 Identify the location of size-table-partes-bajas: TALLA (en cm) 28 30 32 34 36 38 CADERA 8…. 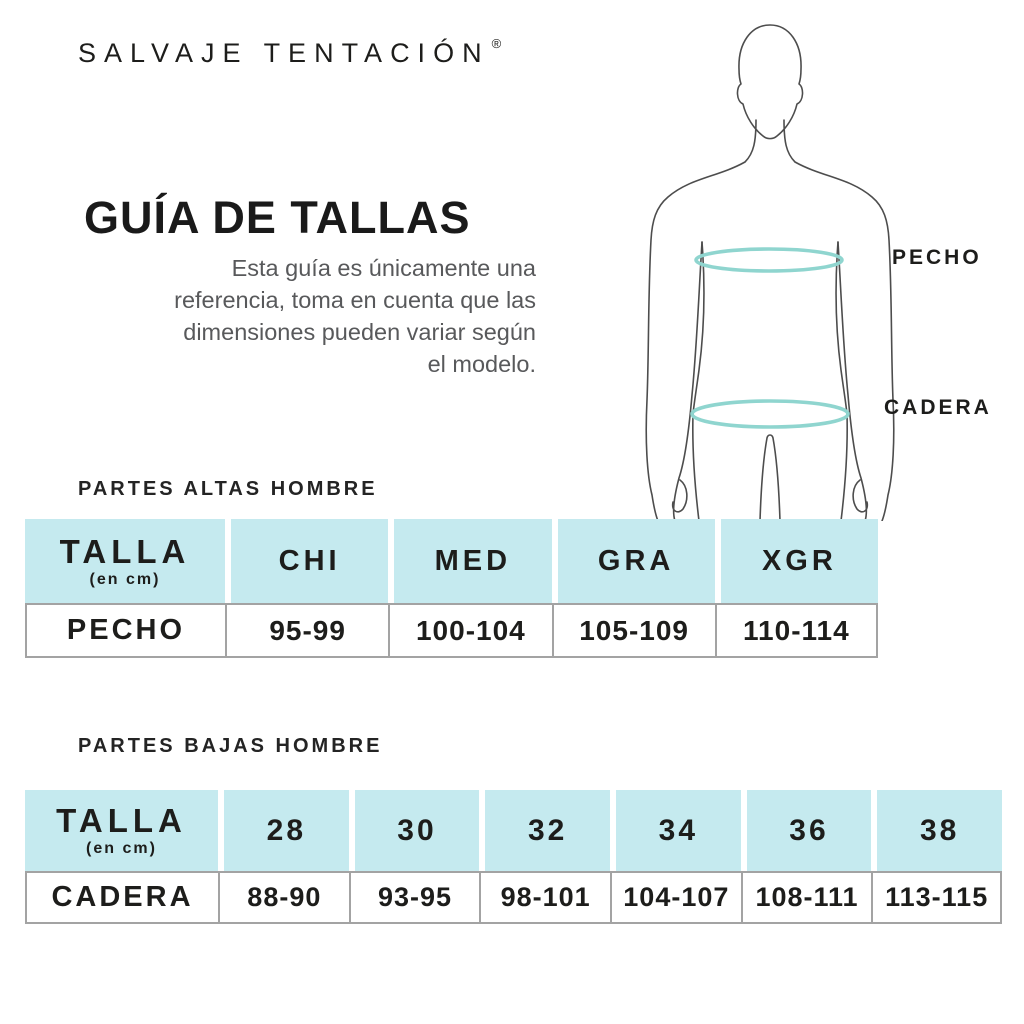
(513, 857).